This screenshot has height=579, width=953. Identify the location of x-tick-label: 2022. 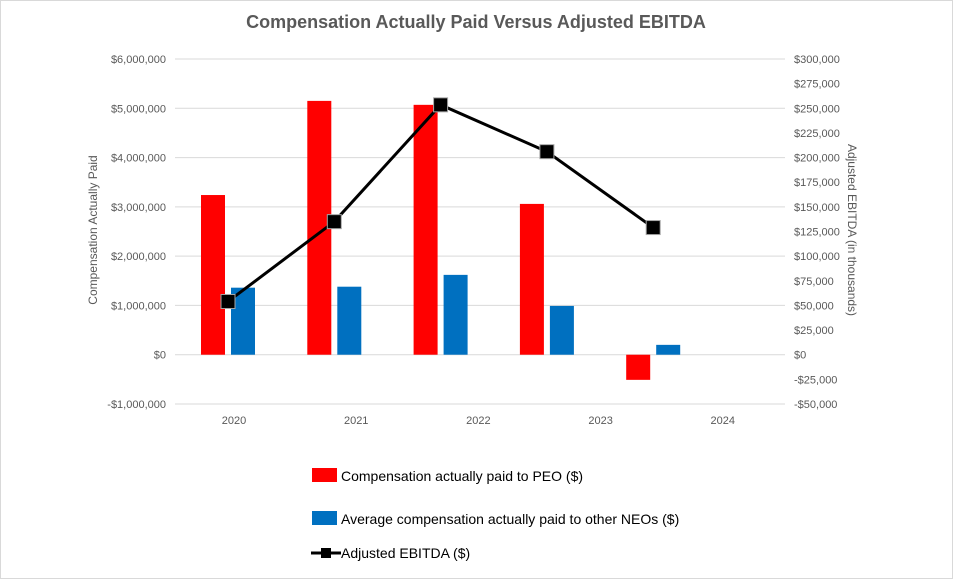
(478, 421).